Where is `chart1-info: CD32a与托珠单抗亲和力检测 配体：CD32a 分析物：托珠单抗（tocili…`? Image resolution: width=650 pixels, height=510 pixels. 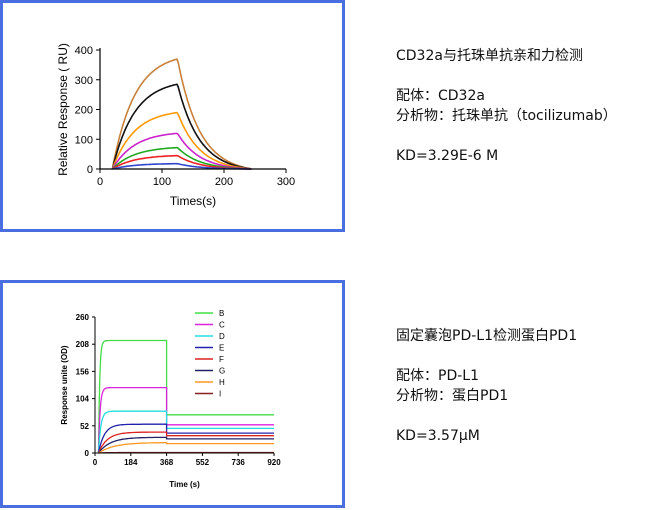 chart1-info: CD32a与托珠单抗亲和力检测 配体：CD32a 分析物：托珠单抗（tocili… is located at coordinates (506, 106).